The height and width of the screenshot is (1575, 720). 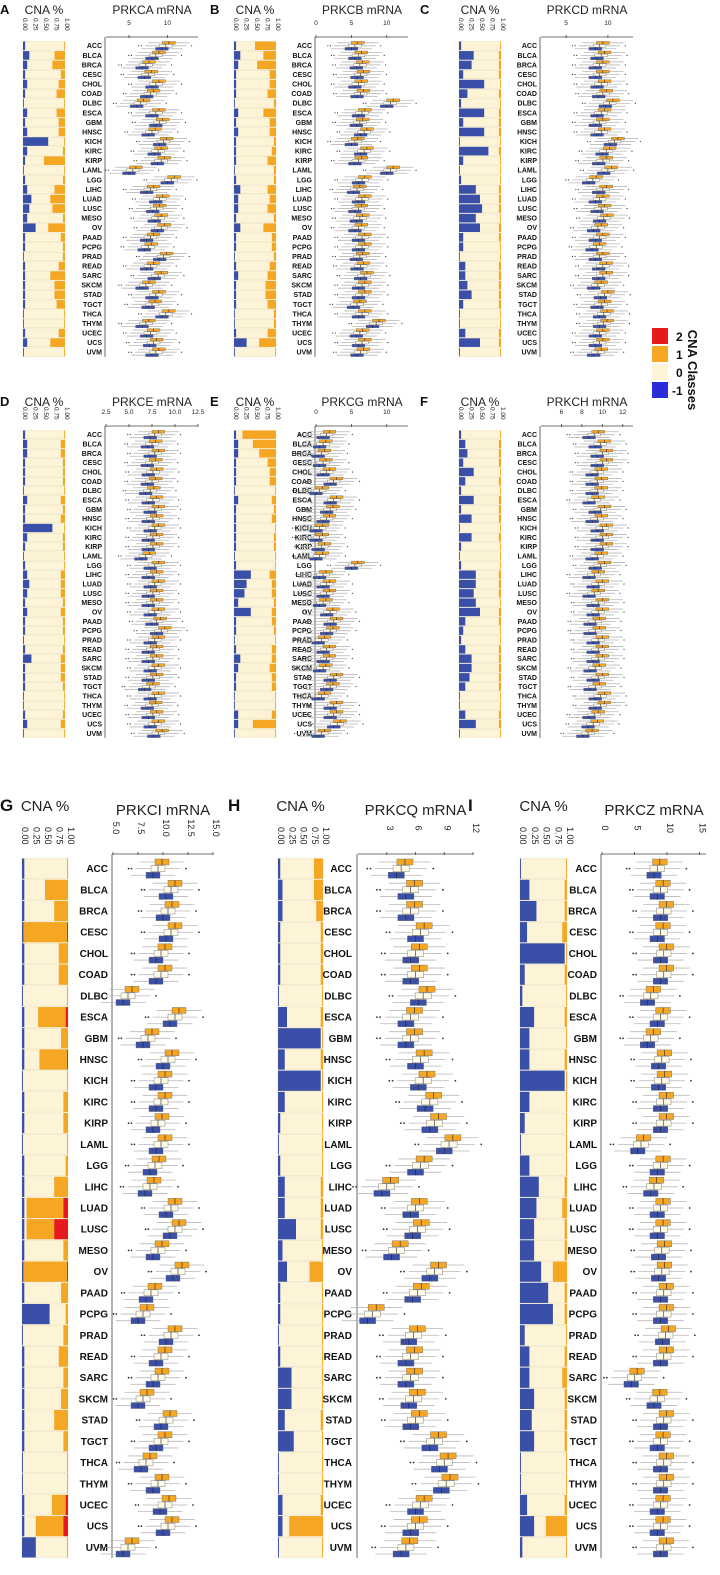 I want to click on cancer-type-label: SARC, so click(x=94, y=1378).